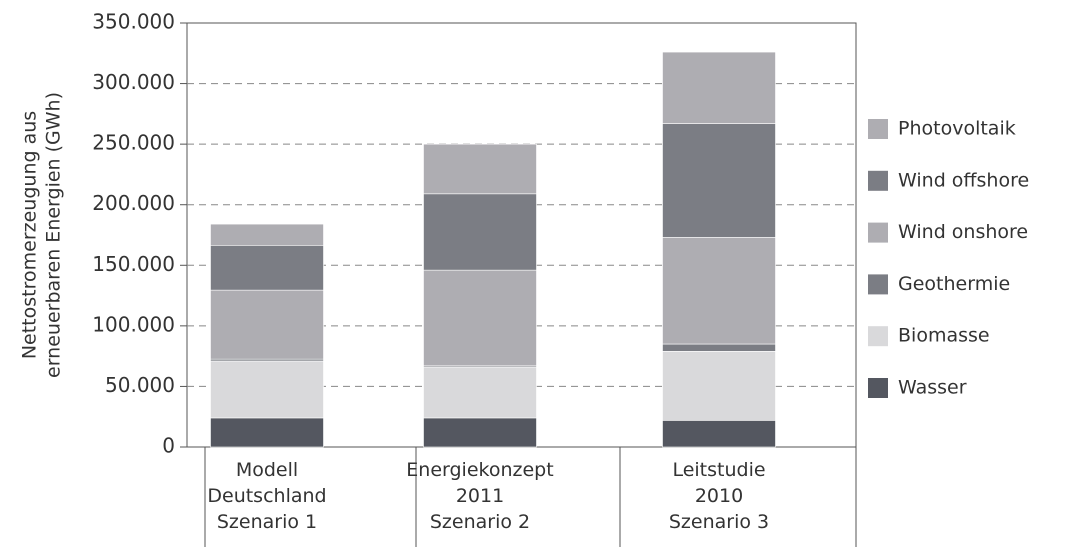 The image size is (1069, 547). What do you see at coordinates (944, 336) in the screenshot?
I see `legend-label: Biomasse` at bounding box center [944, 336].